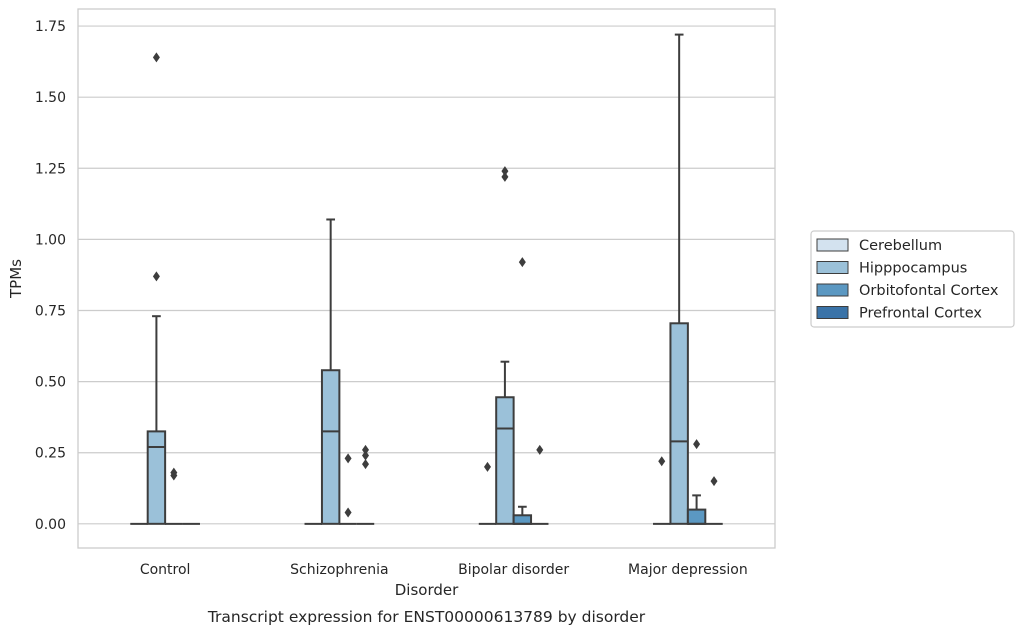  I want to click on legend-frame, so click(912, 279).